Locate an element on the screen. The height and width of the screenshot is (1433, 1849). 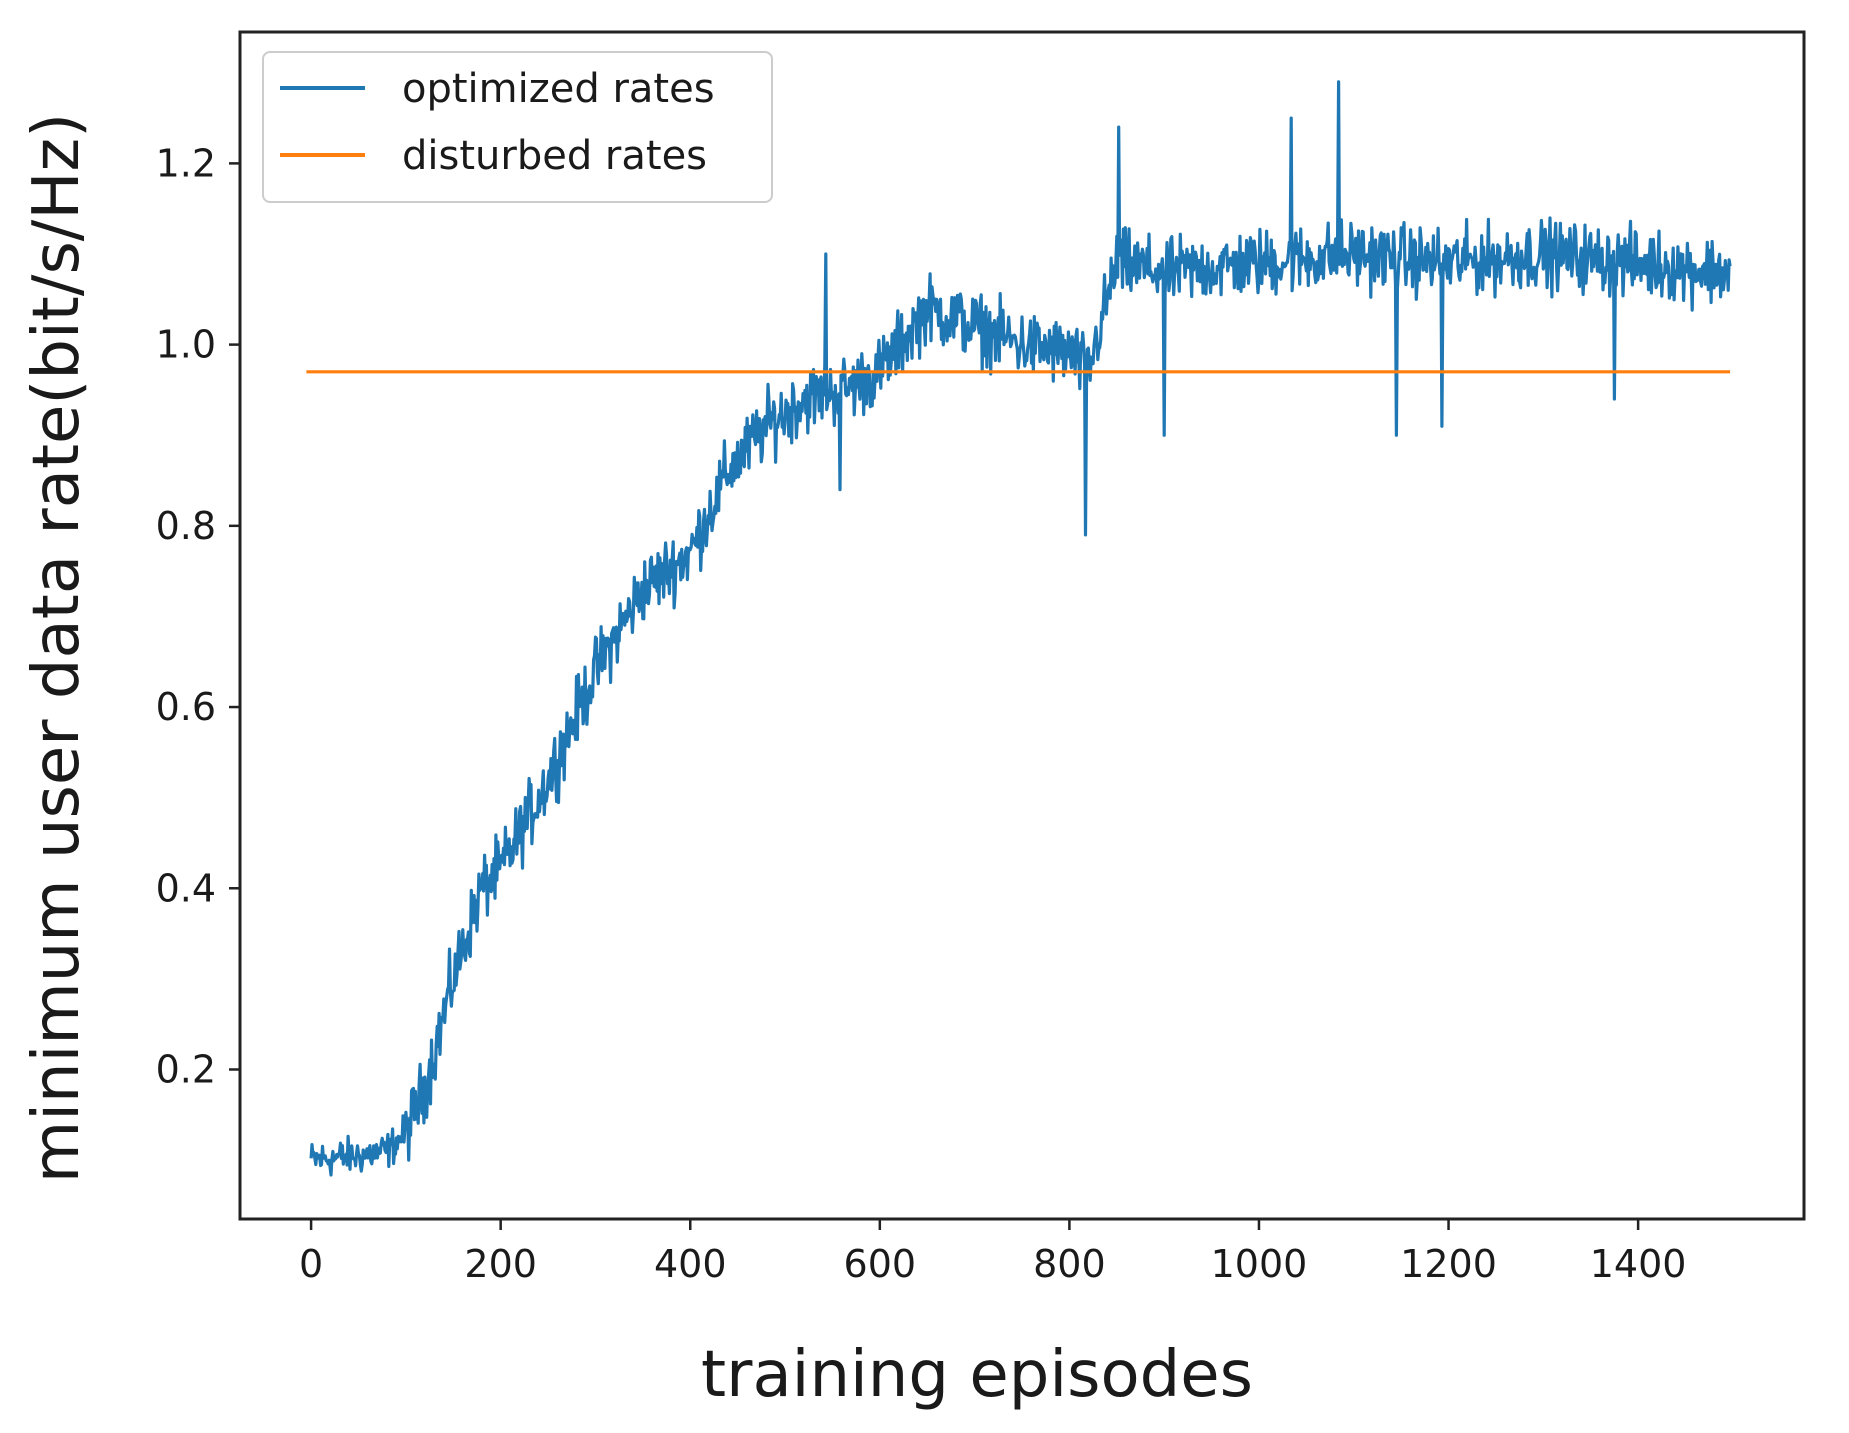
x-tick-label: 600 is located at coordinates (880, 1264).